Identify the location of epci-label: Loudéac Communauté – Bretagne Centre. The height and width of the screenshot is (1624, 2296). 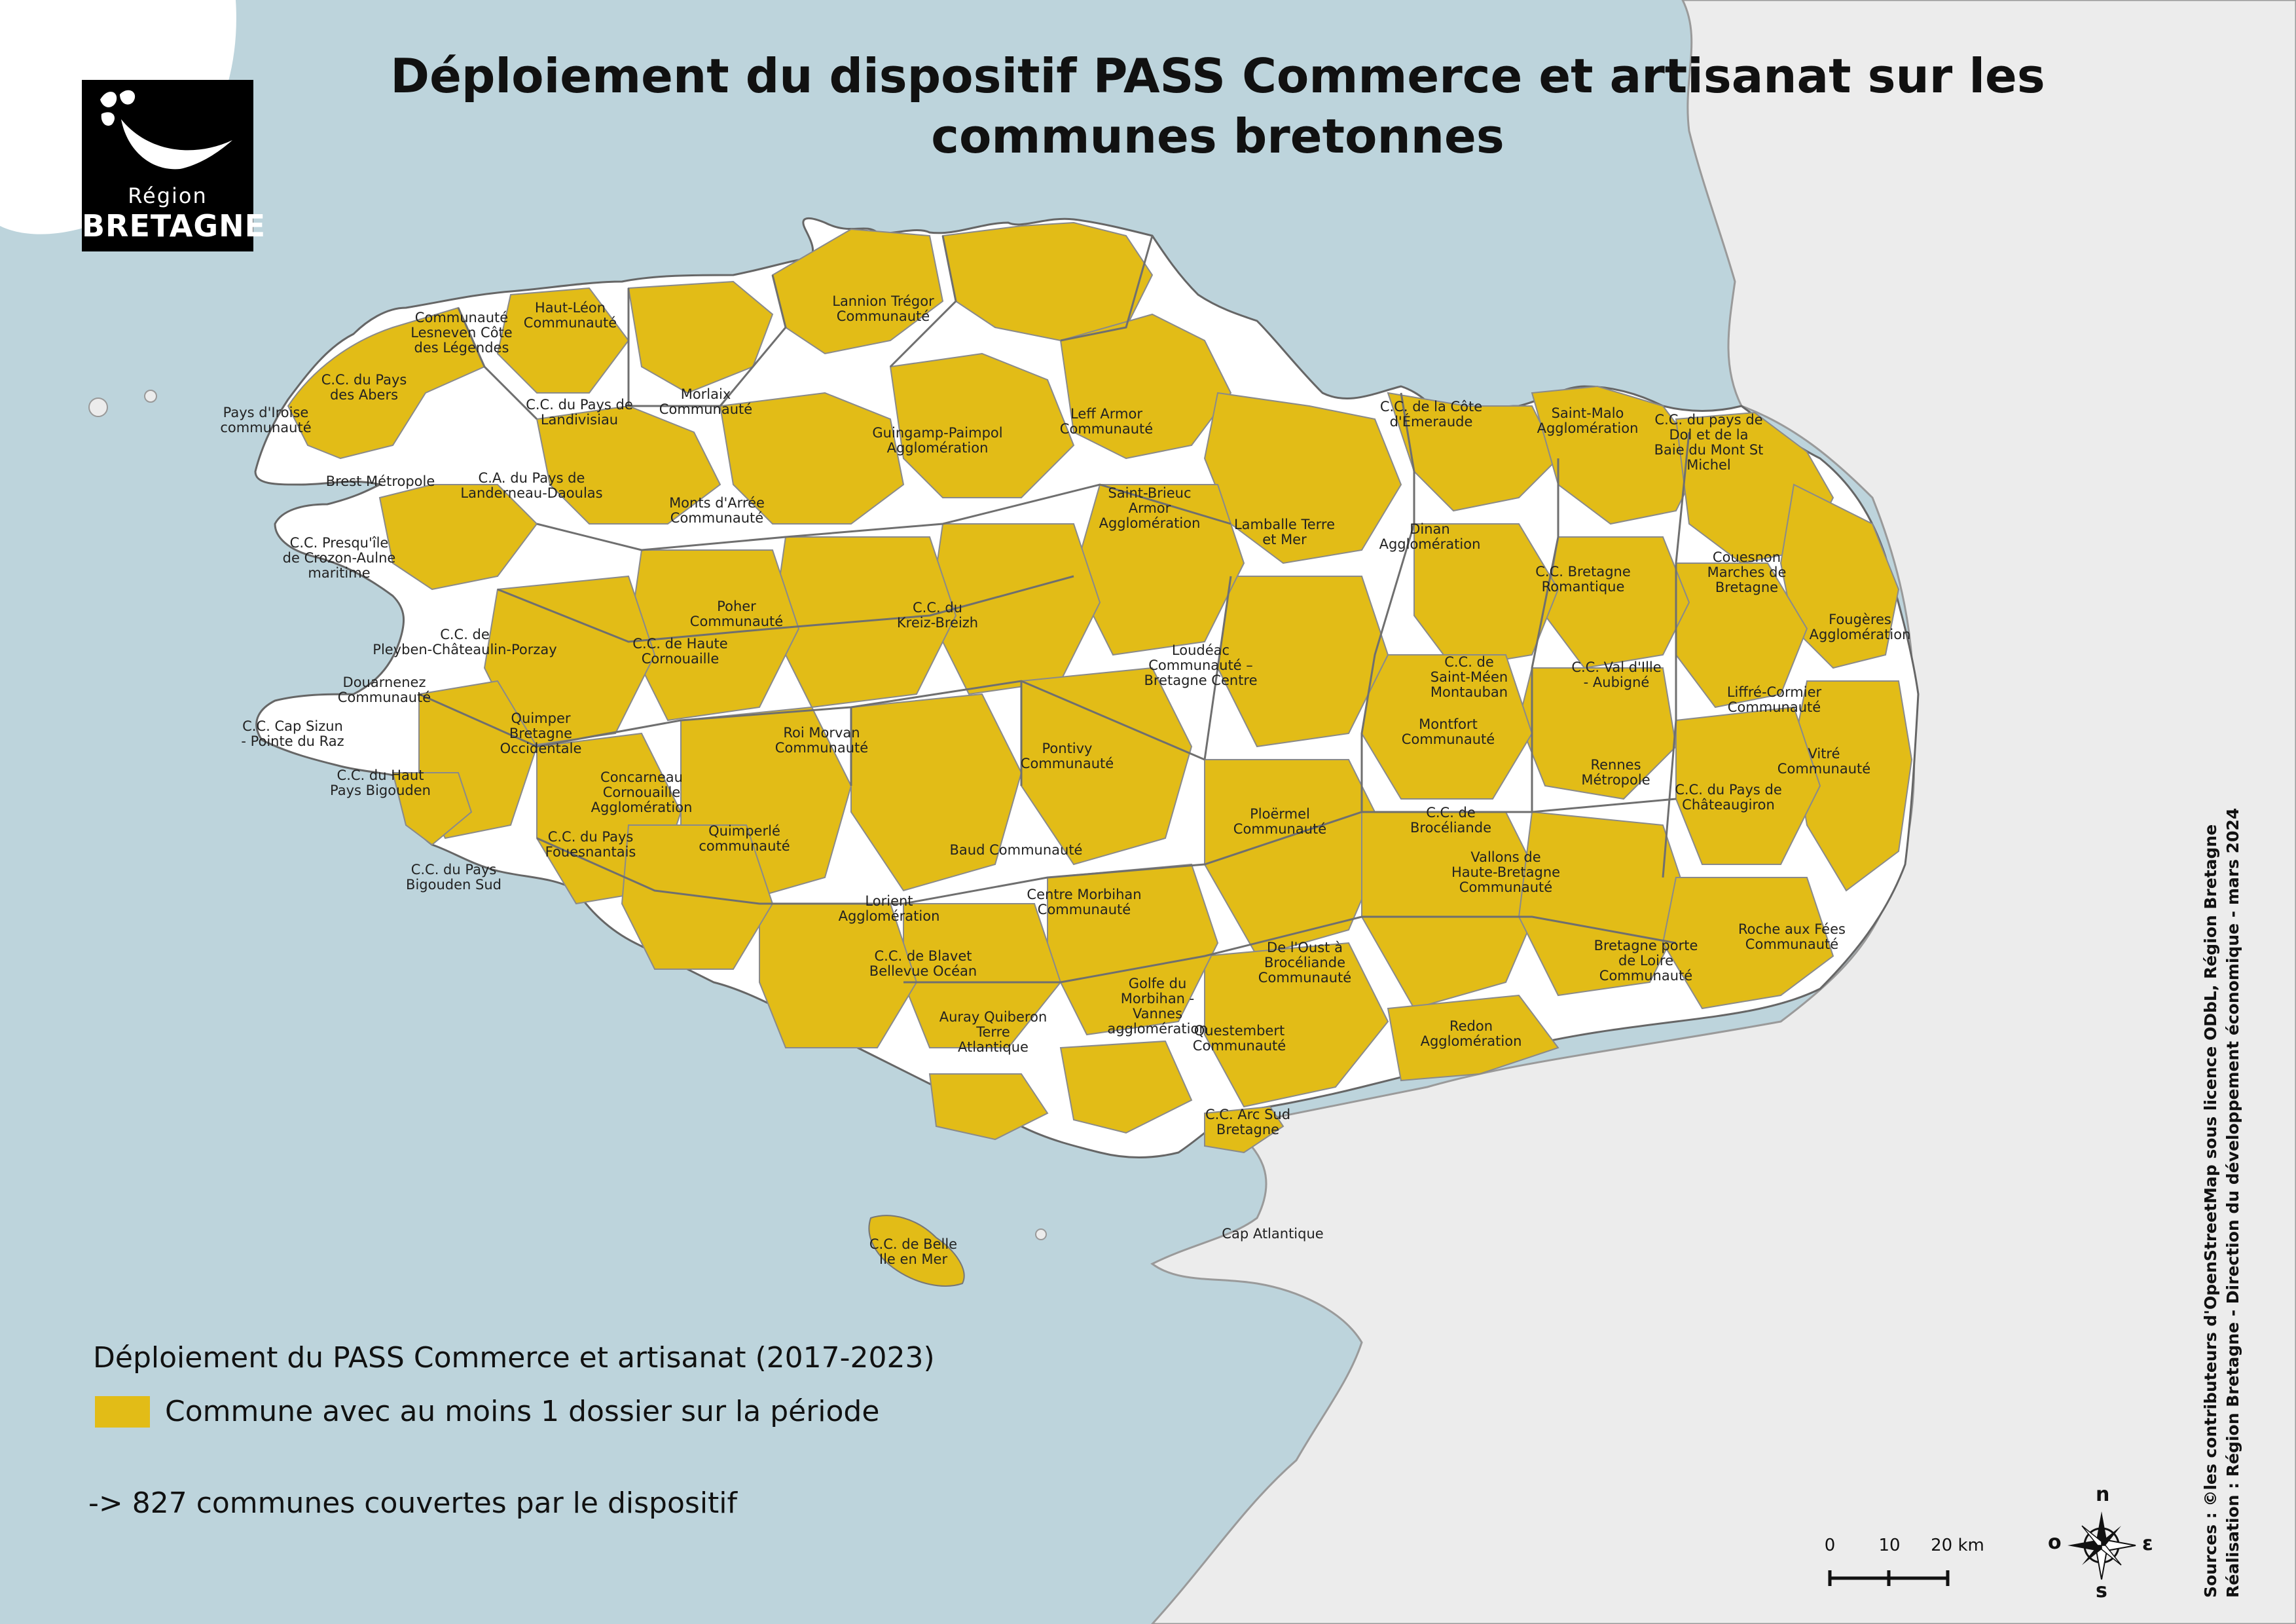
(1201, 665).